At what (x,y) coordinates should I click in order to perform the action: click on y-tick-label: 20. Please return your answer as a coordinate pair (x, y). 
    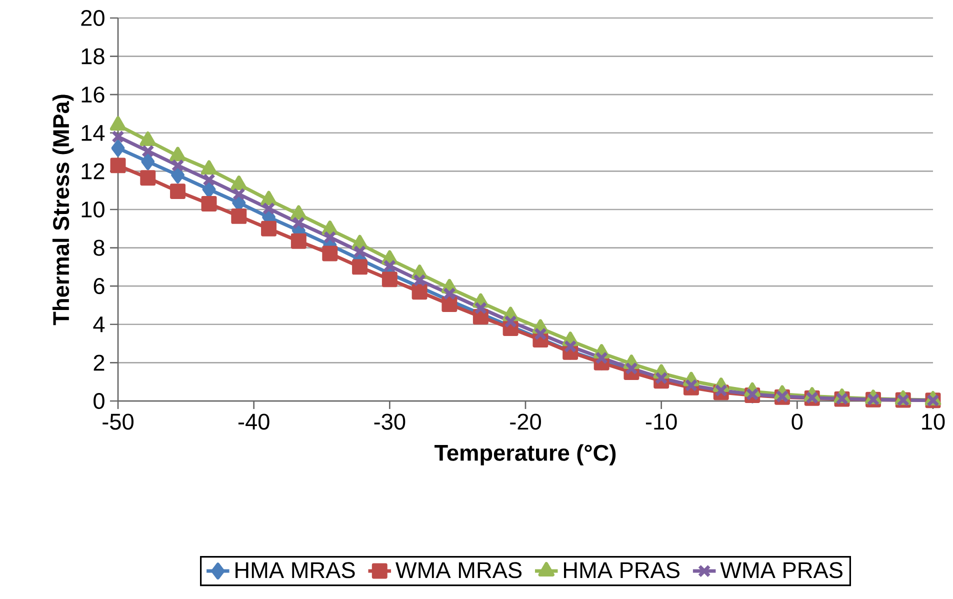
    Looking at the image, I should click on (92, 18).